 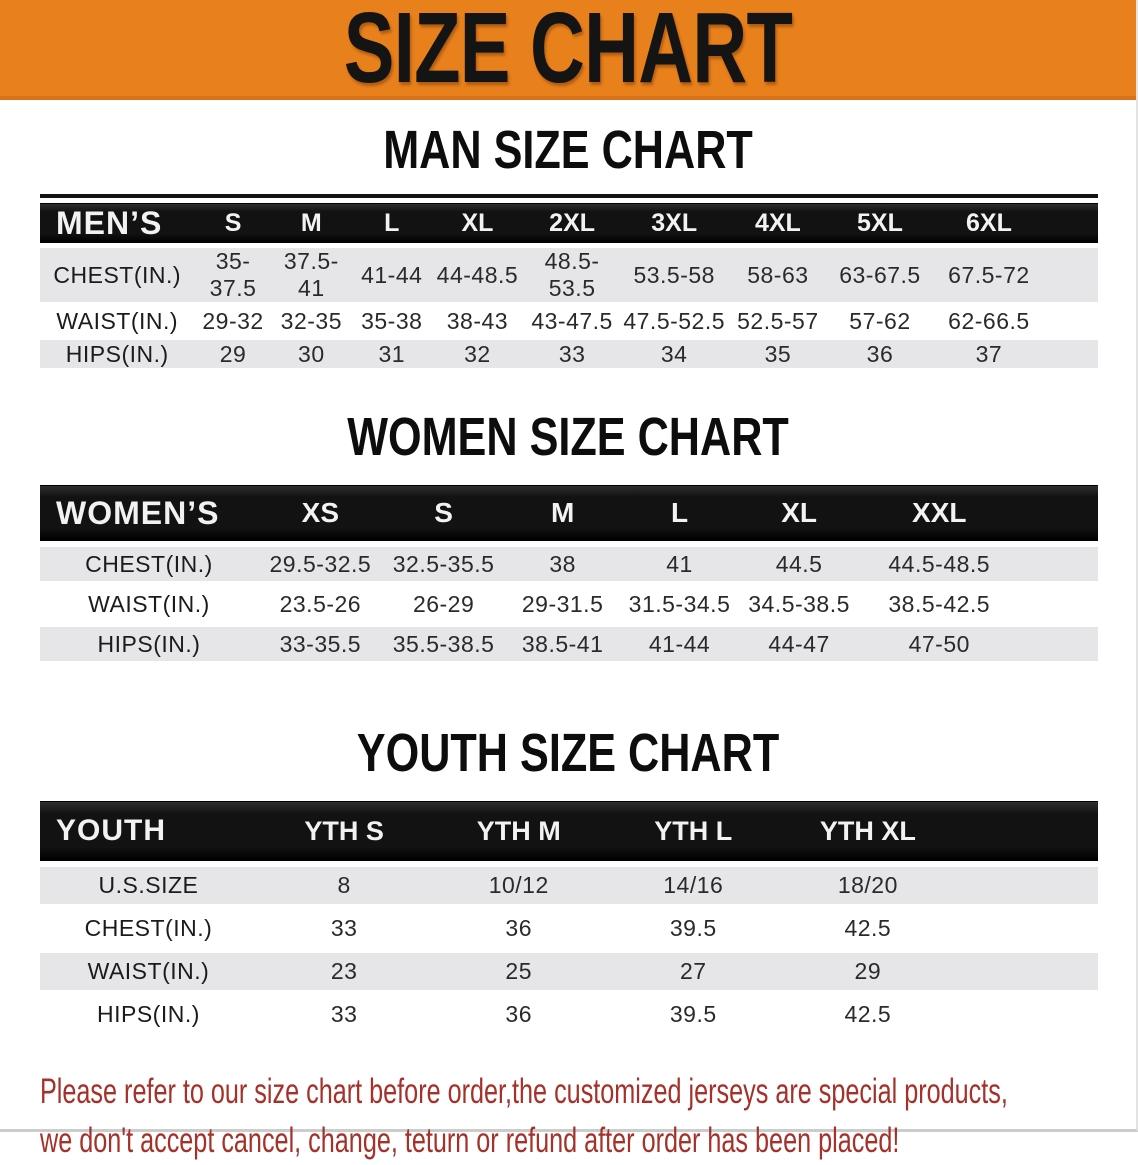 I want to click on measurement-row: HIPS(IN.) 29 30 31 32 33 34 35 36 37, so click(x=569, y=354).